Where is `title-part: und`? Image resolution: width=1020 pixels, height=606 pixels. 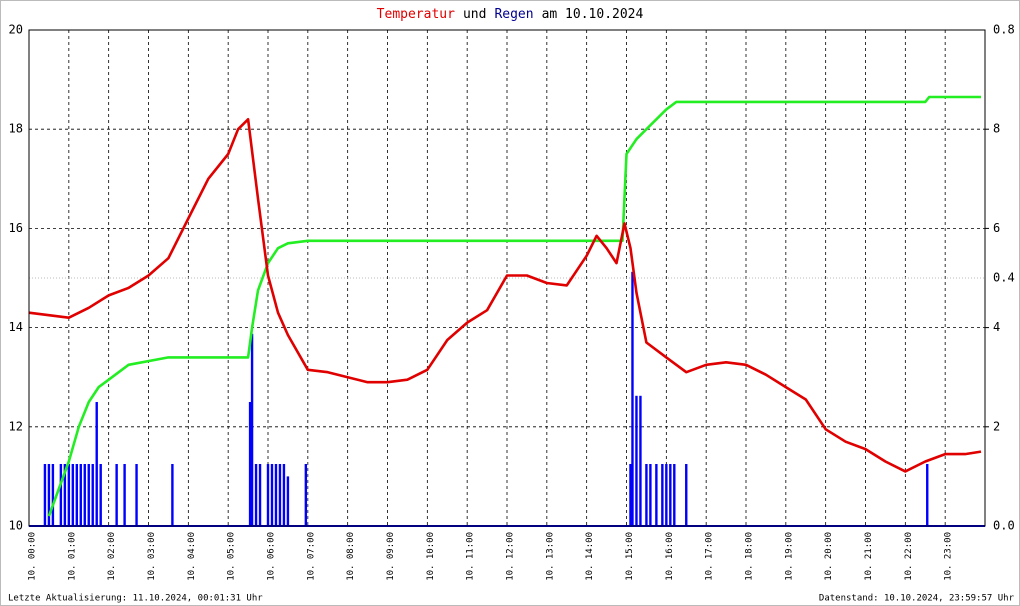
title-part: und is located at coordinates (474, 14).